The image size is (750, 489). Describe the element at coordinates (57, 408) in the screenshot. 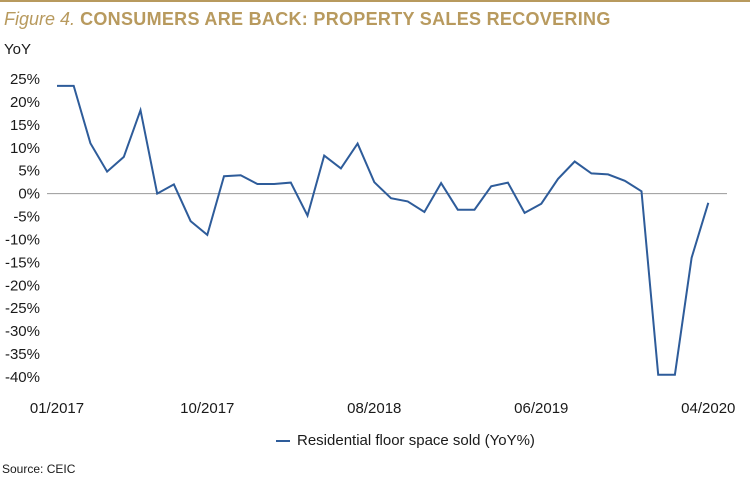

I see `x-tick-label: 01/2017` at that location.